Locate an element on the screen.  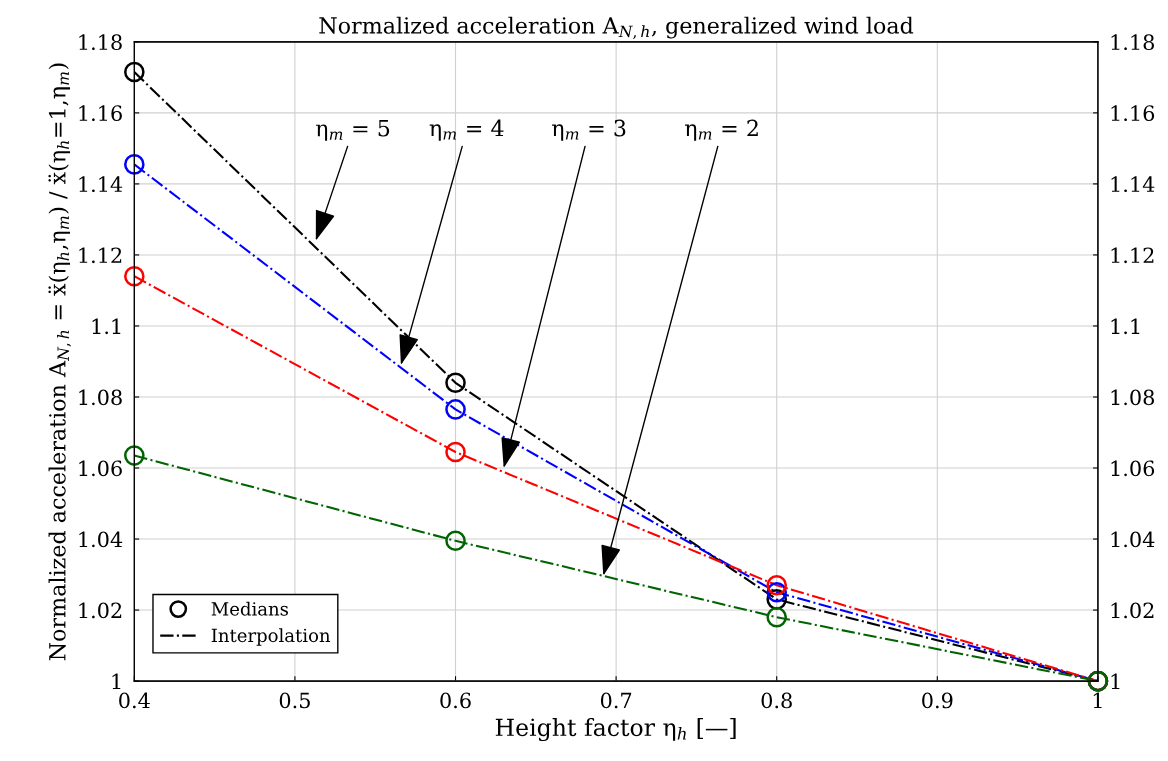
x-tick-label: 1 is located at coordinates (1097, 700).